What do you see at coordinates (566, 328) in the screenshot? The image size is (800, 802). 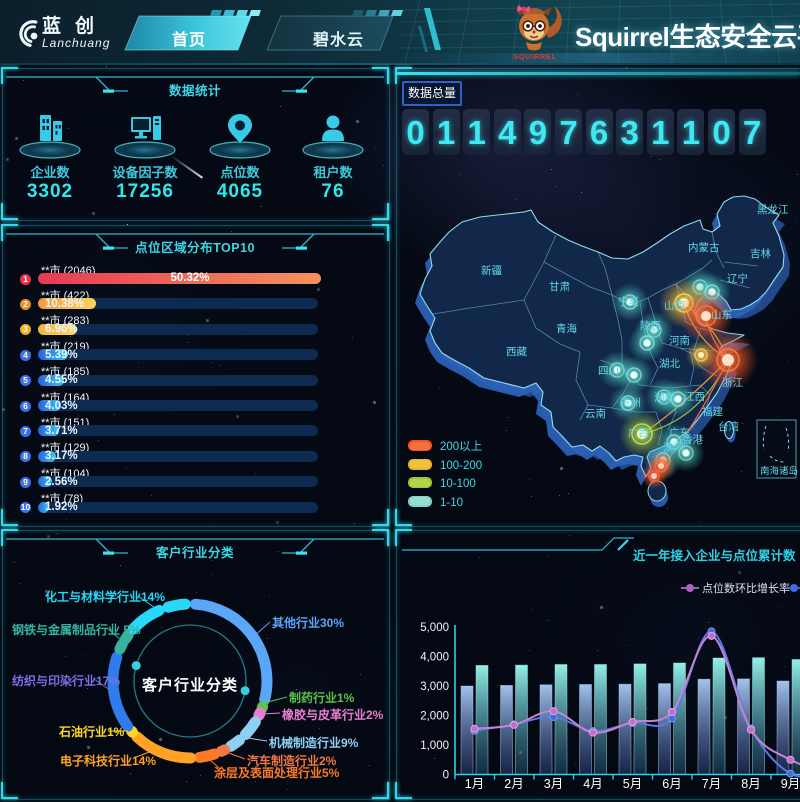 I see `svg-text: 青海` at bounding box center [566, 328].